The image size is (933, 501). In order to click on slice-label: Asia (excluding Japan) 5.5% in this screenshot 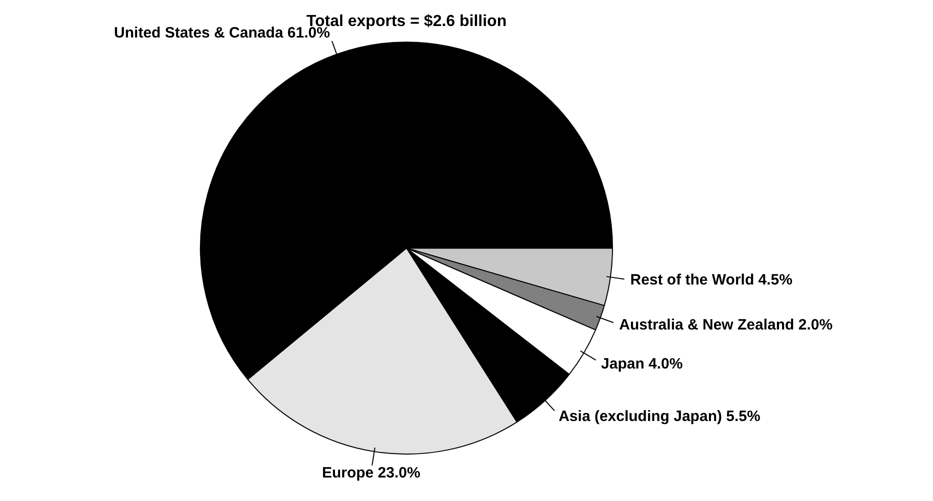, I will do `click(659, 416)`.